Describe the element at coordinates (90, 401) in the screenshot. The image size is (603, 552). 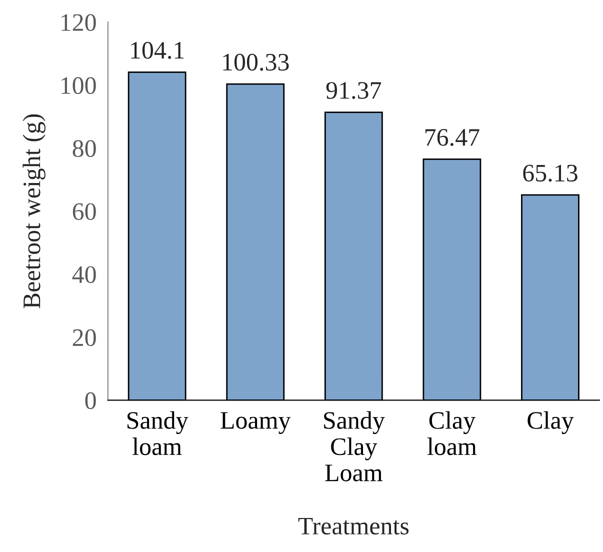
I see `y-tick-label: 0` at that location.